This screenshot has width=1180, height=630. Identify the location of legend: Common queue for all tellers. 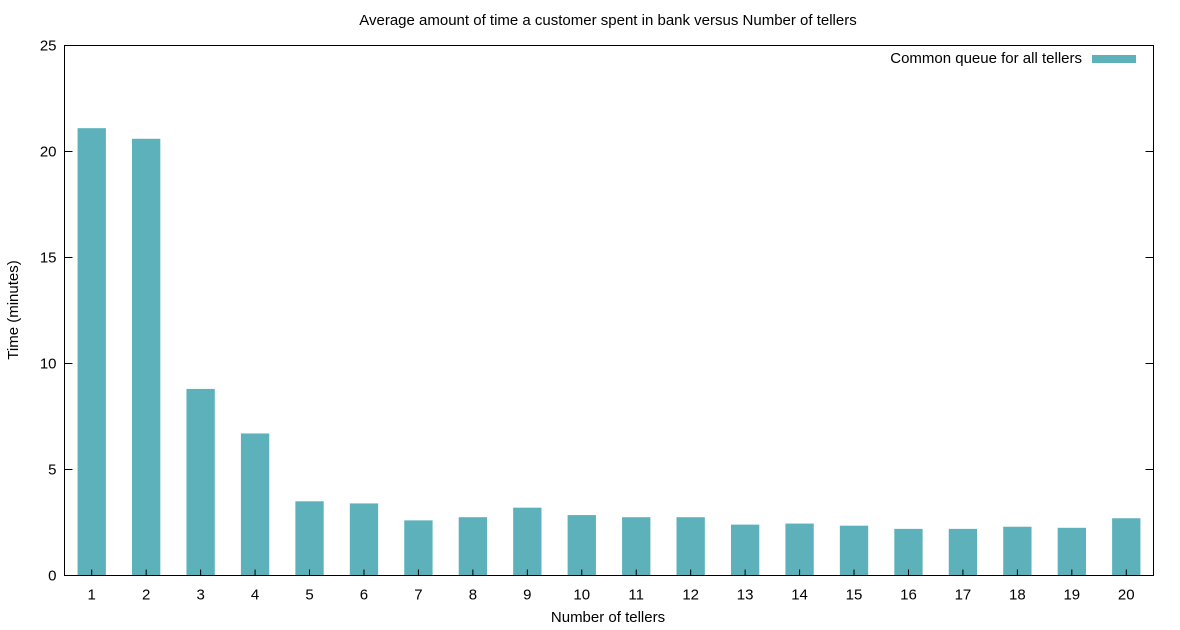
(1013, 58).